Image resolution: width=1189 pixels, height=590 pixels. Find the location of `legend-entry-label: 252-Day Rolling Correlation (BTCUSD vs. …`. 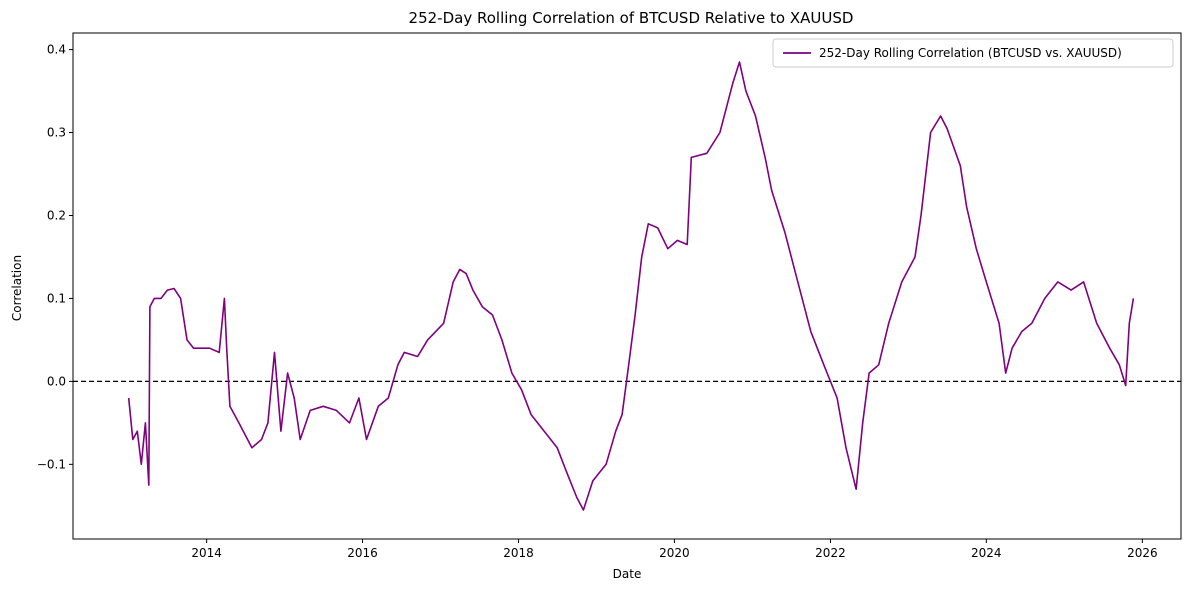

legend-entry-label: 252-Day Rolling Correlation (BTCUSD vs. … is located at coordinates (970, 53).